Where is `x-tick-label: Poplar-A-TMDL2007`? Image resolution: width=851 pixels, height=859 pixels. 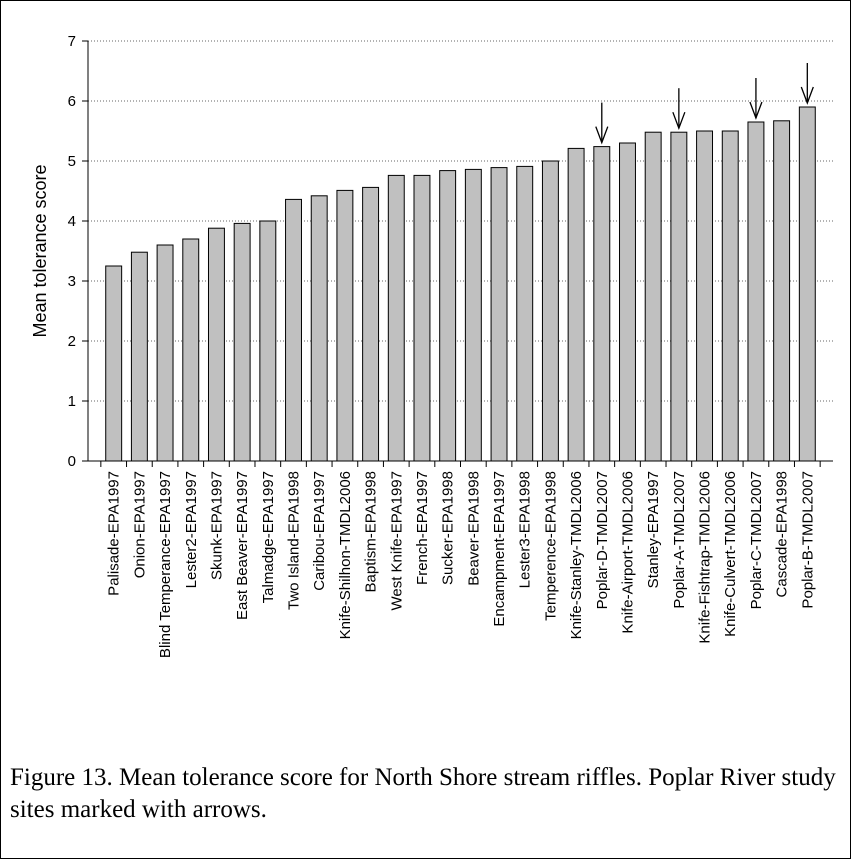 x-tick-label: Poplar-A-TMDL2007 is located at coordinates (679, 540).